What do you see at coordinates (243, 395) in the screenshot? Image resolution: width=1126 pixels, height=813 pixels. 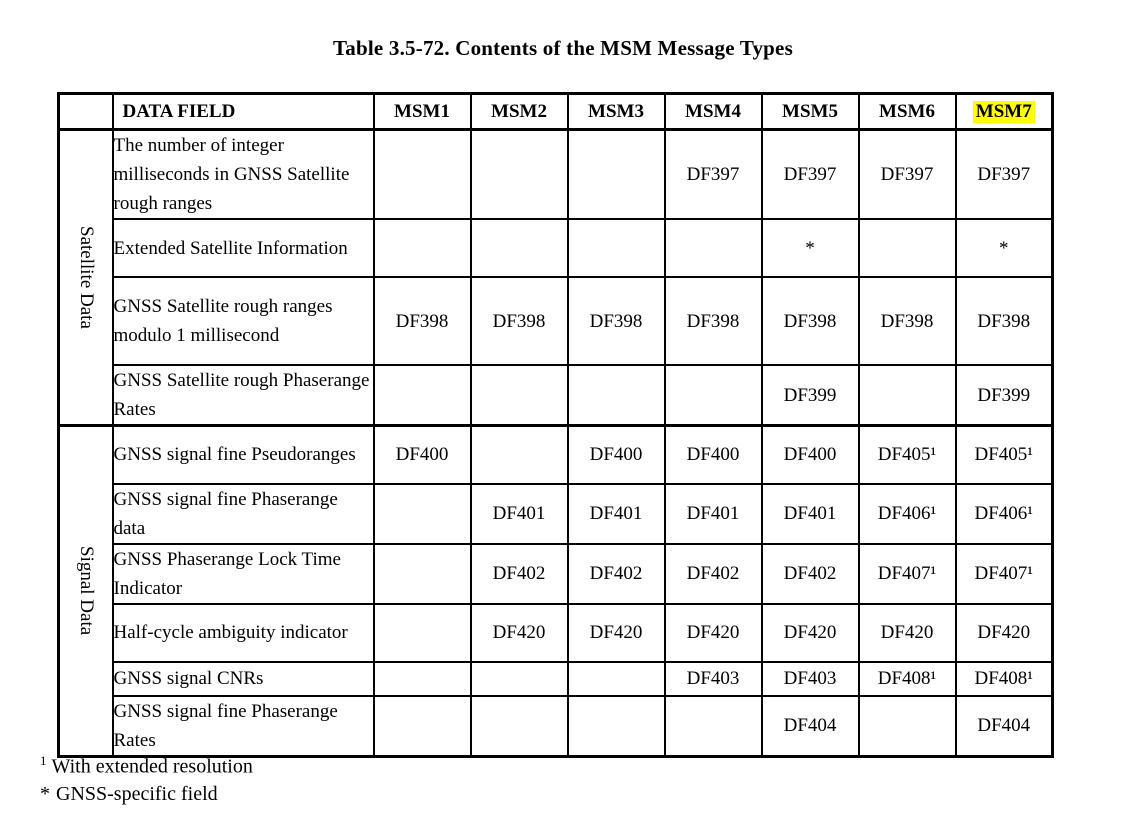 I see `data-field-cell: GNSS Satellite rough Phaserange Rates` at bounding box center [243, 395].